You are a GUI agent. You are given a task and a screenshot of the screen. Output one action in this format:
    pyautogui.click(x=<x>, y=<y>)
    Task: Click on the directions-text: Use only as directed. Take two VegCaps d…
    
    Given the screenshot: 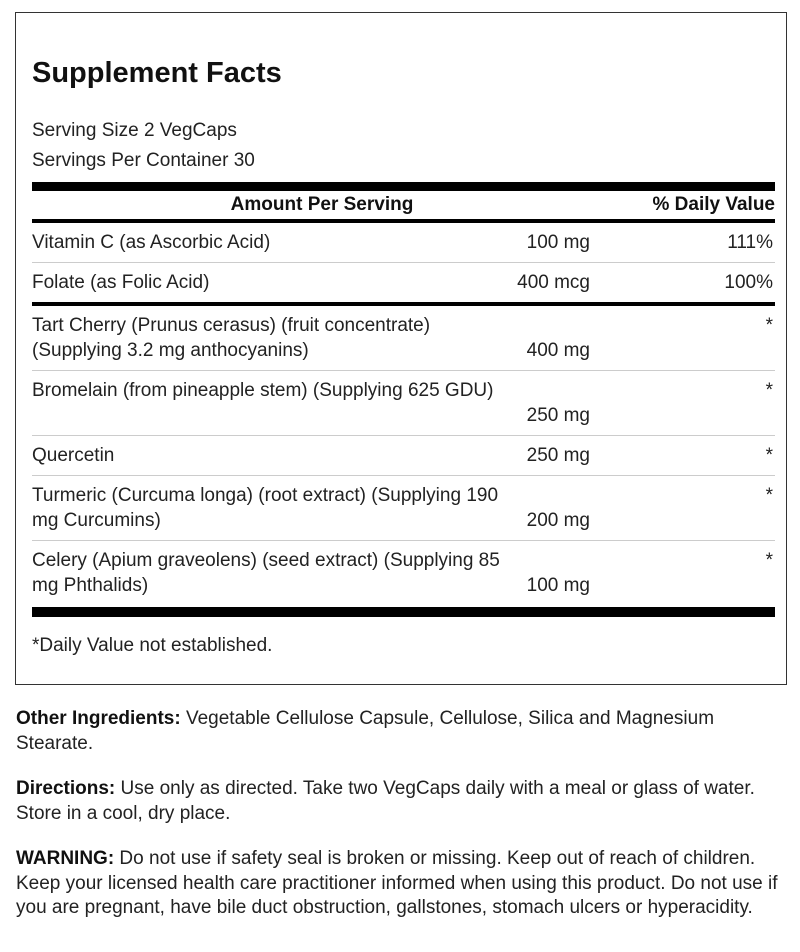 What is the action you would take?
    pyautogui.click(x=385, y=801)
    